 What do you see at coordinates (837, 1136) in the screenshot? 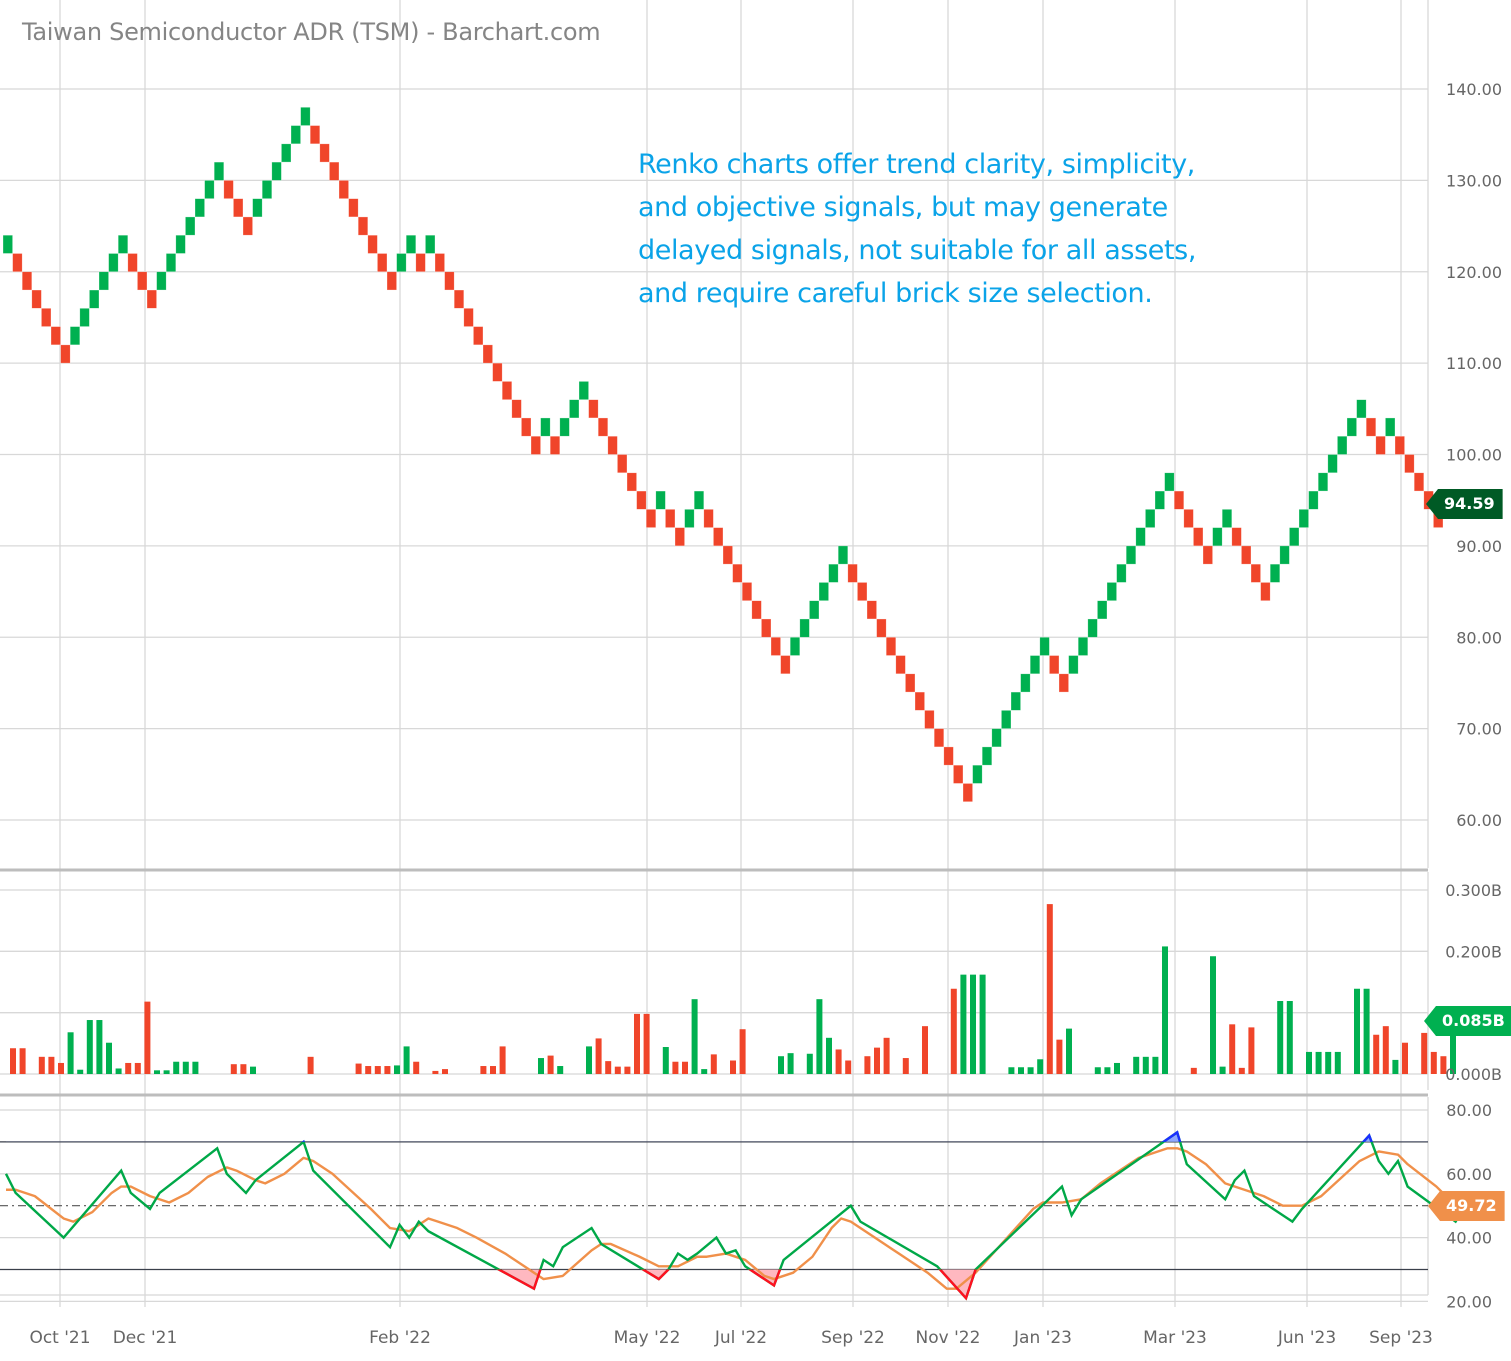
I see `rsi-overbought-segment` at bounding box center [837, 1136].